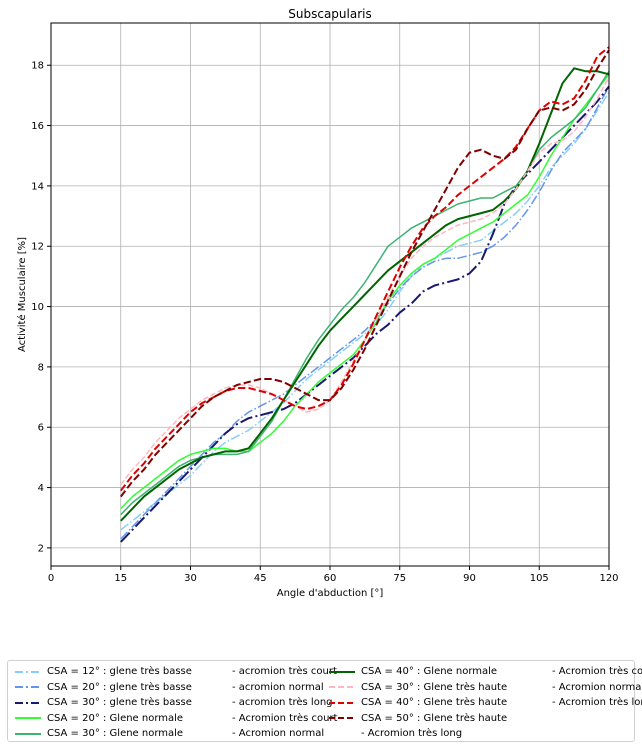 The width and height of the screenshot is (642, 748). I want to click on legend-label: CSA = 12° : glene très basse, so click(119, 671).